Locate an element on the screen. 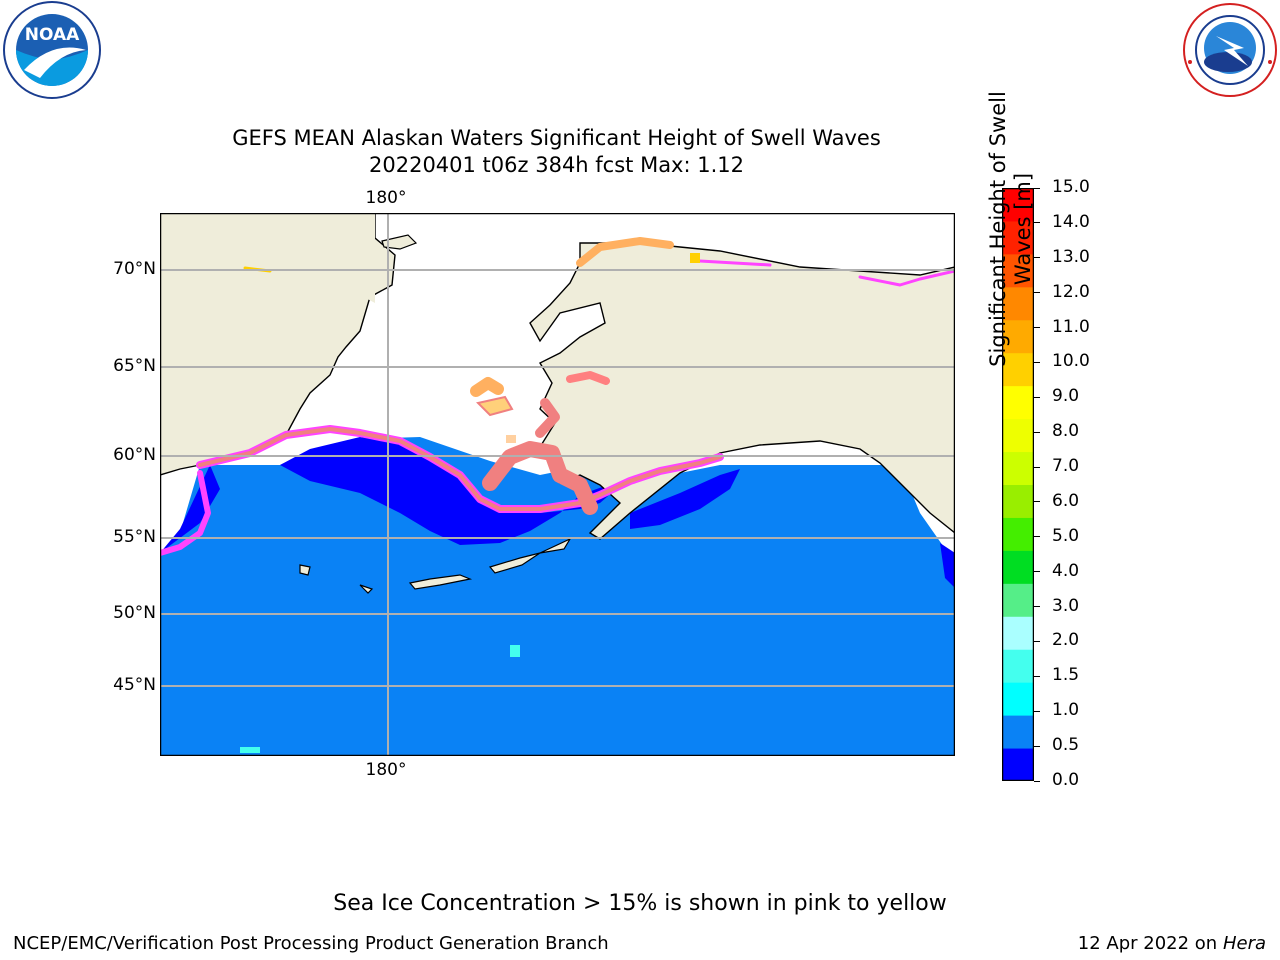  colorbar-tick-label: 4.0 is located at coordinates (1066, 570).